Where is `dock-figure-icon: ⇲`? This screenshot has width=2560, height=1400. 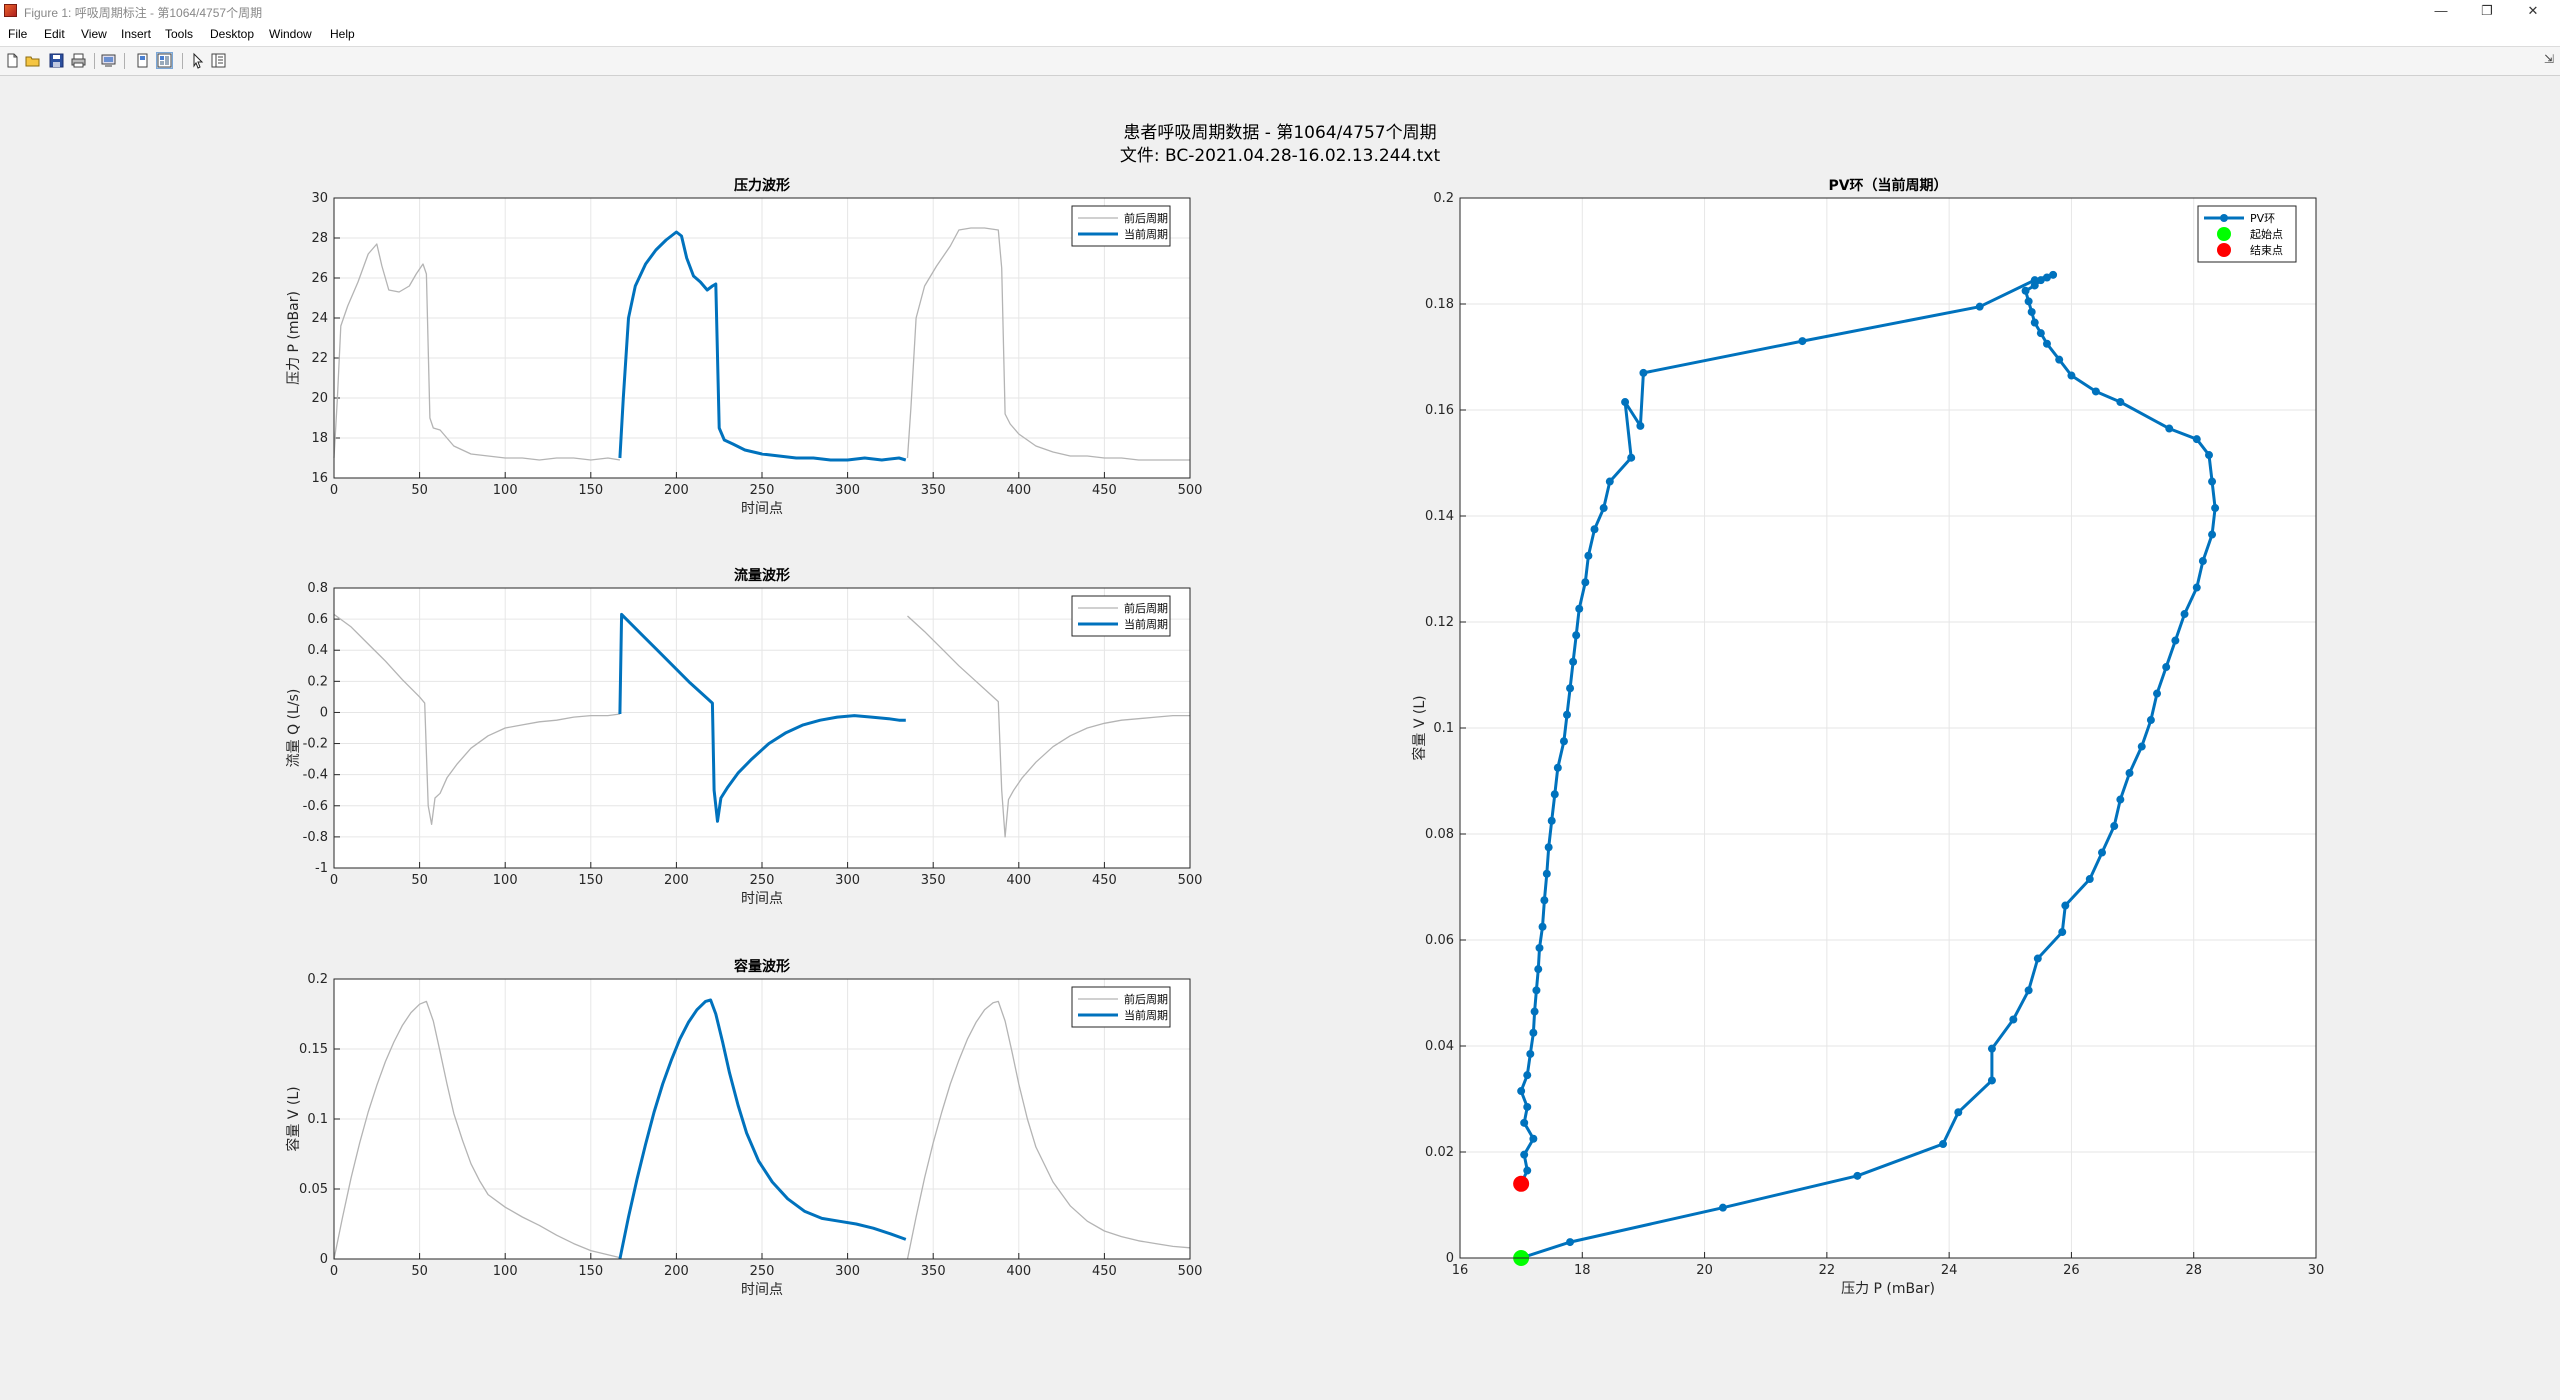 dock-figure-icon: ⇲ is located at coordinates (2548, 59).